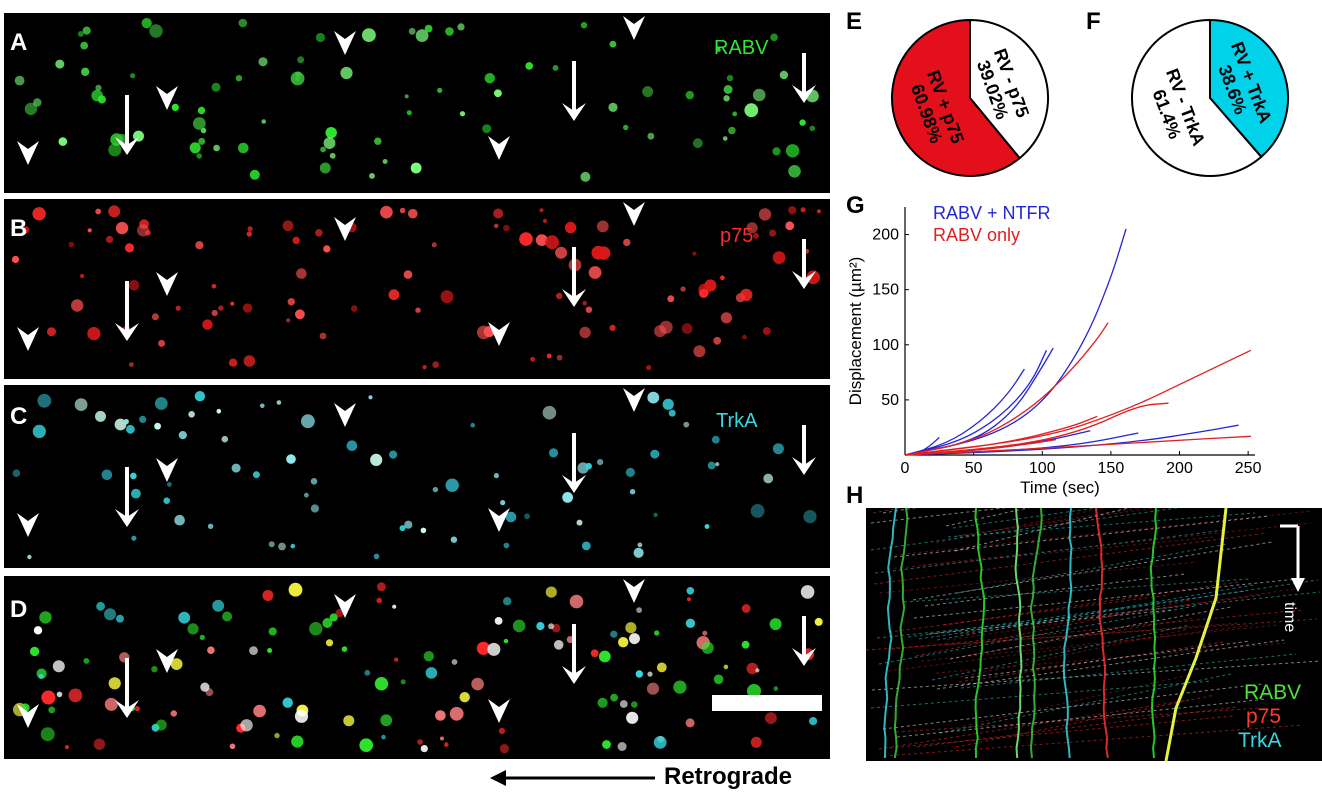 Image resolution: width=1322 pixels, height=800 pixels. I want to click on x-tick-label: 50, so click(974, 468).